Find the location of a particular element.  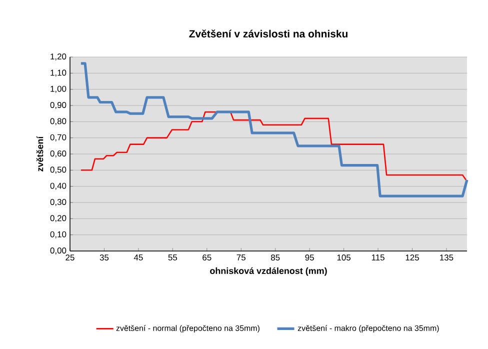

y-tick-label: 1,00 is located at coordinates (58, 89).